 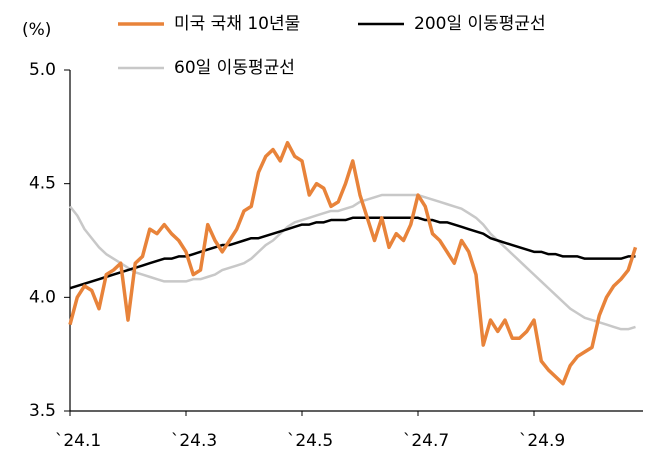 I want to click on series-line, so click(x=352, y=253).